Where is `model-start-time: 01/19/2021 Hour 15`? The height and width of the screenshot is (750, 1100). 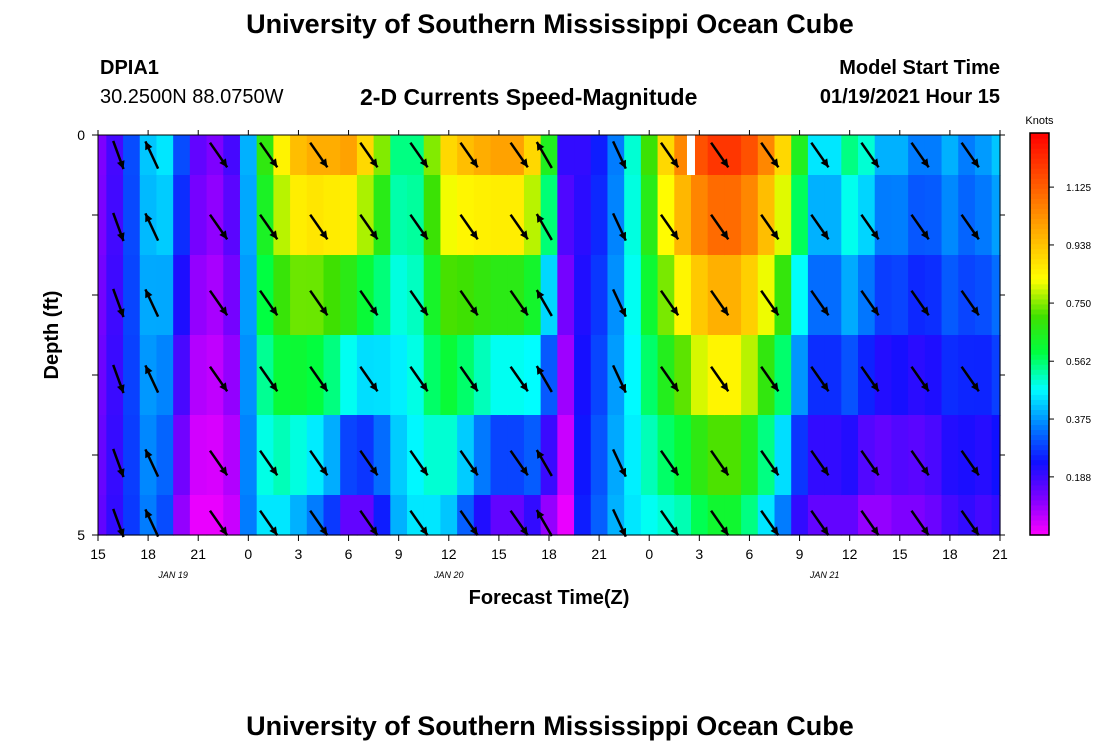
model-start-time: 01/19/2021 Hour 15 is located at coordinates (909, 97).